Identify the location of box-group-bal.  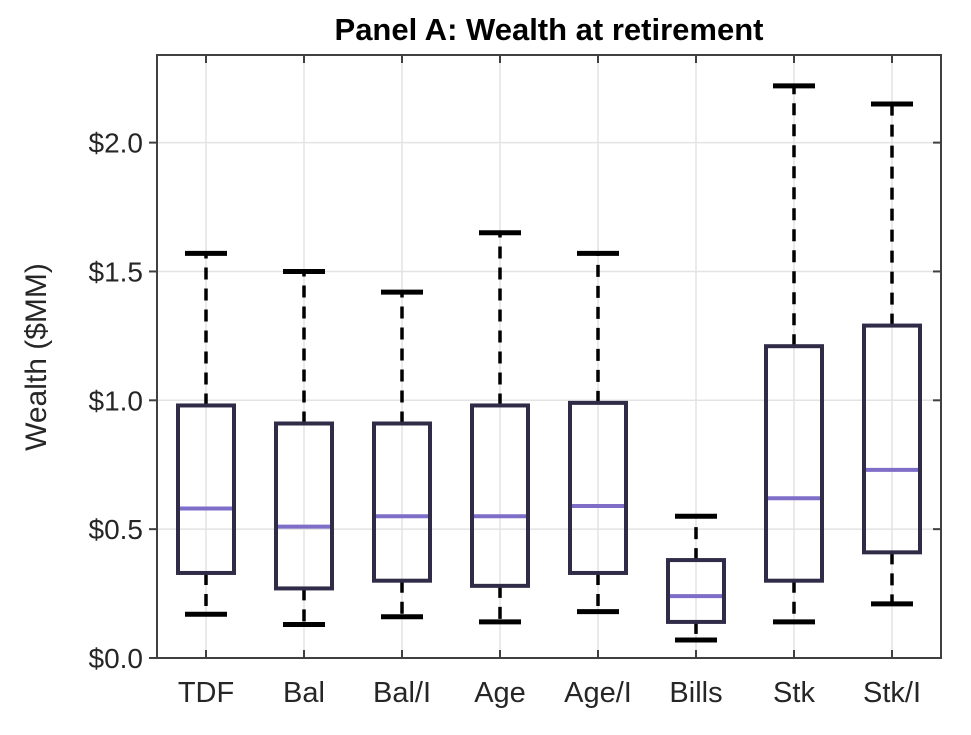
(304, 447).